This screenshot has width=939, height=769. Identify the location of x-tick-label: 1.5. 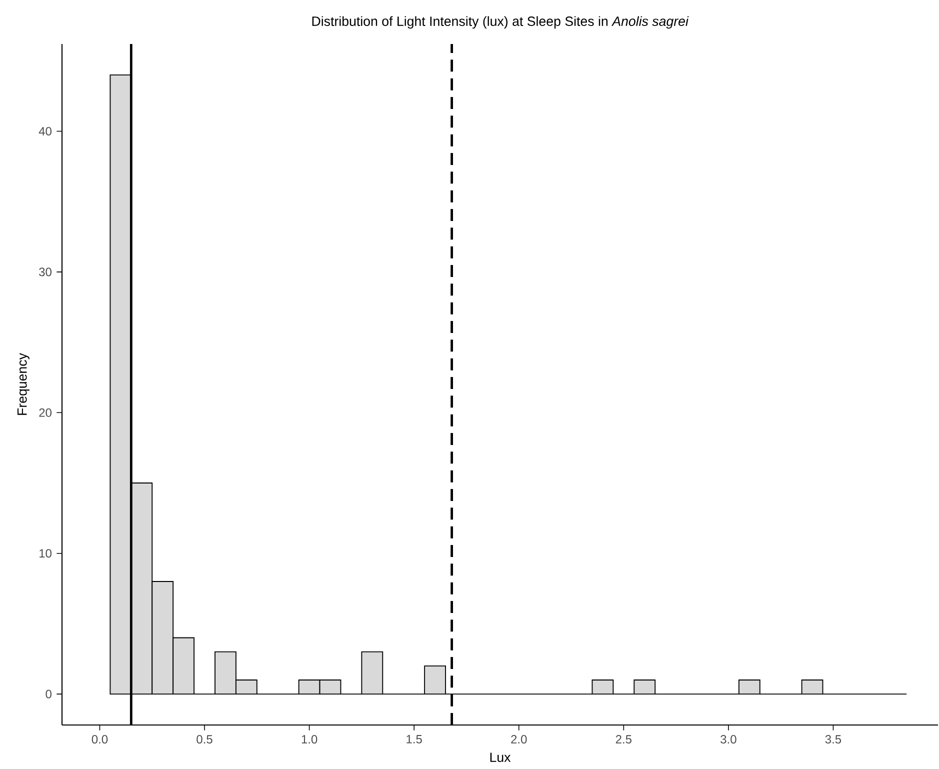
(414, 739).